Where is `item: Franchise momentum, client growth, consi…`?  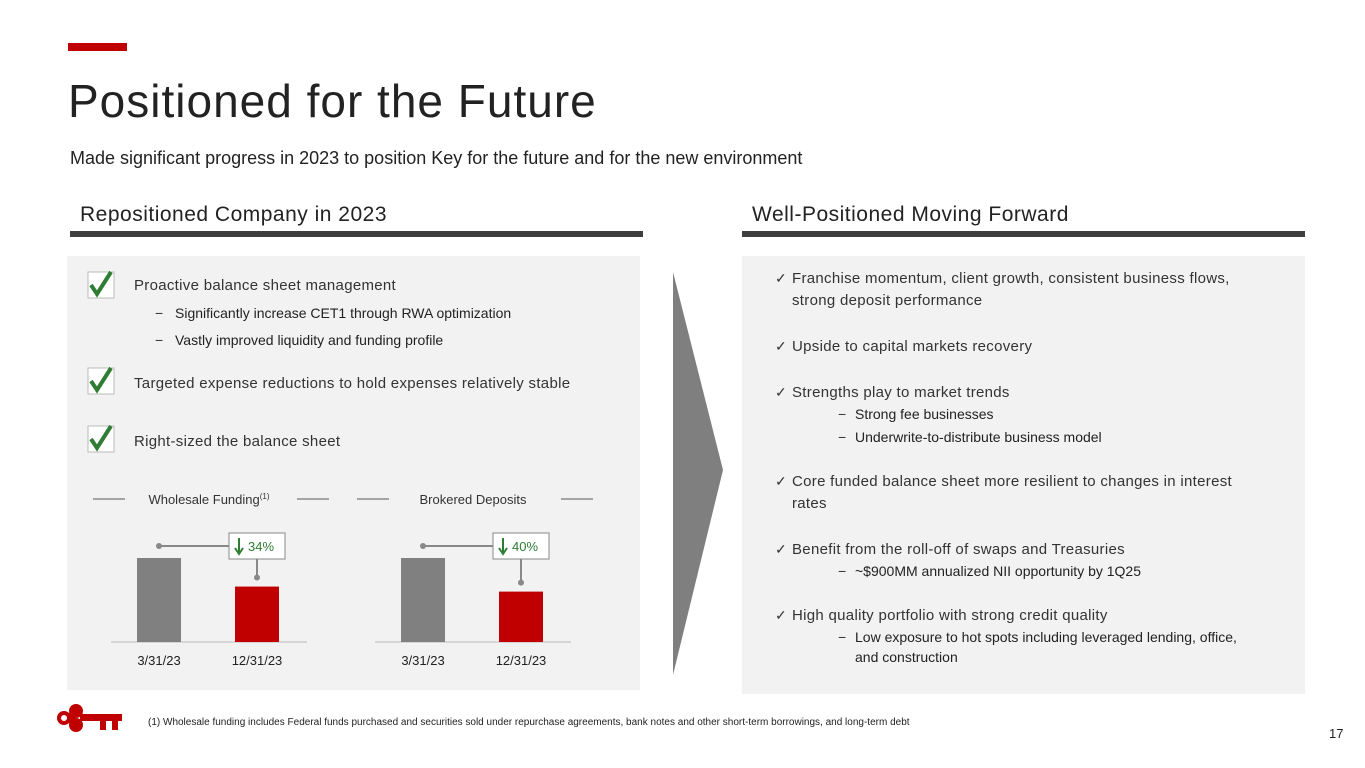
item: Franchise momentum, client growth, consi… is located at coordinates (1011, 278).